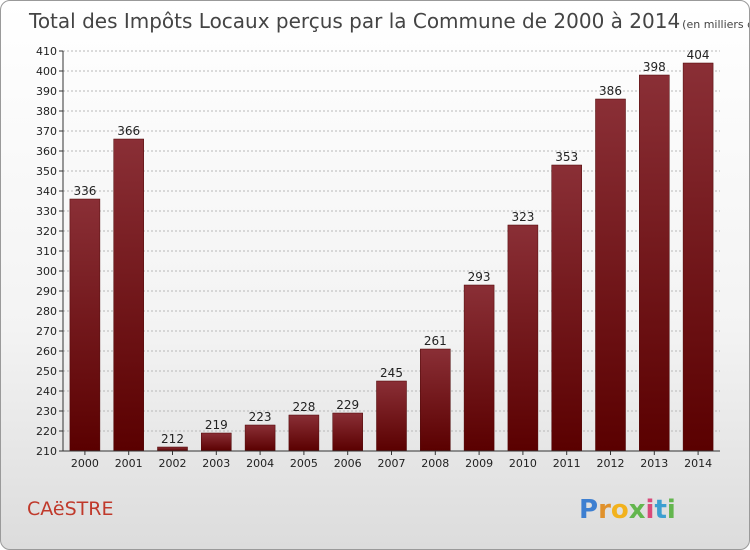  I want to click on x-tick-label-2000: 2000, so click(85, 463).